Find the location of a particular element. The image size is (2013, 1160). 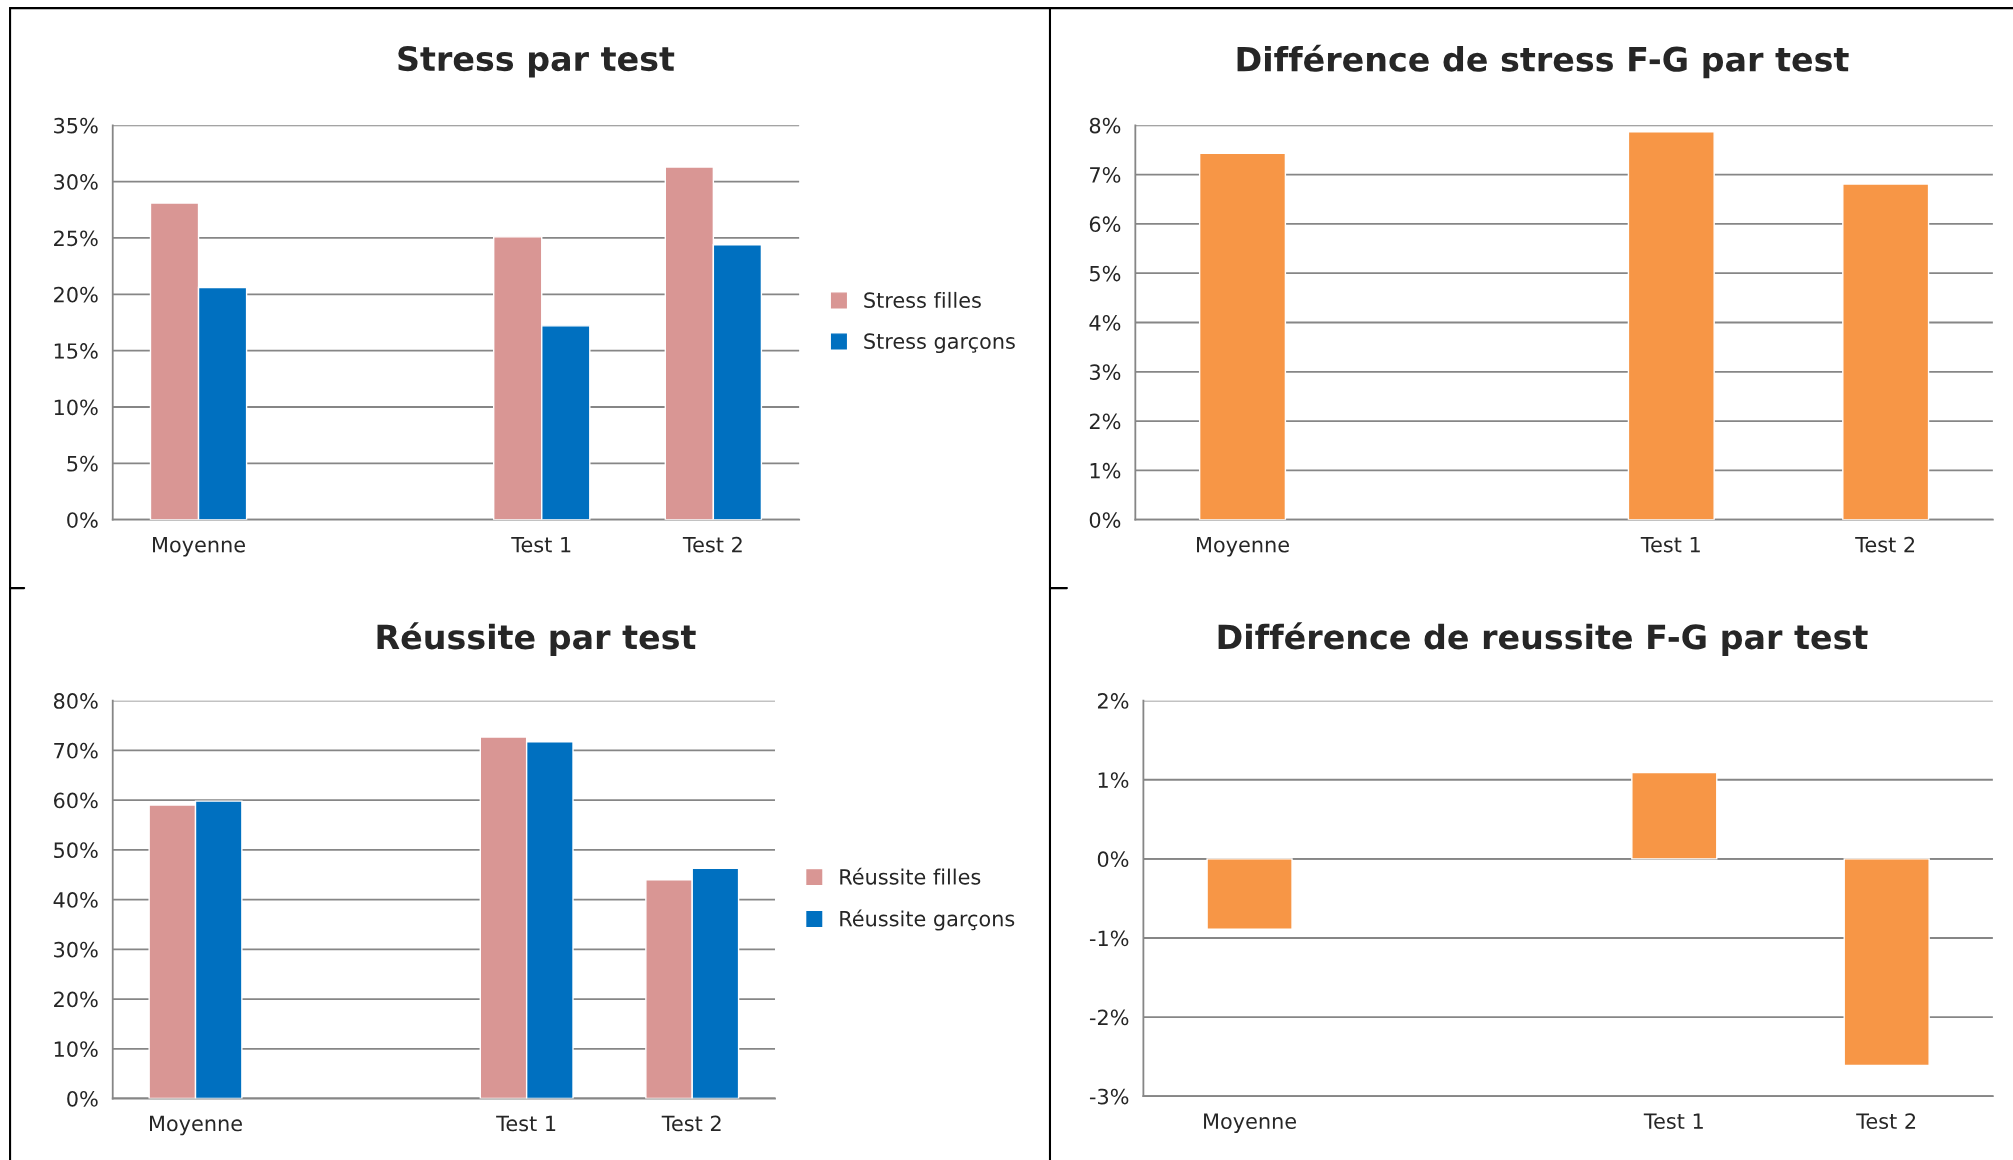

legend-label: Stress filles is located at coordinates (922, 300).